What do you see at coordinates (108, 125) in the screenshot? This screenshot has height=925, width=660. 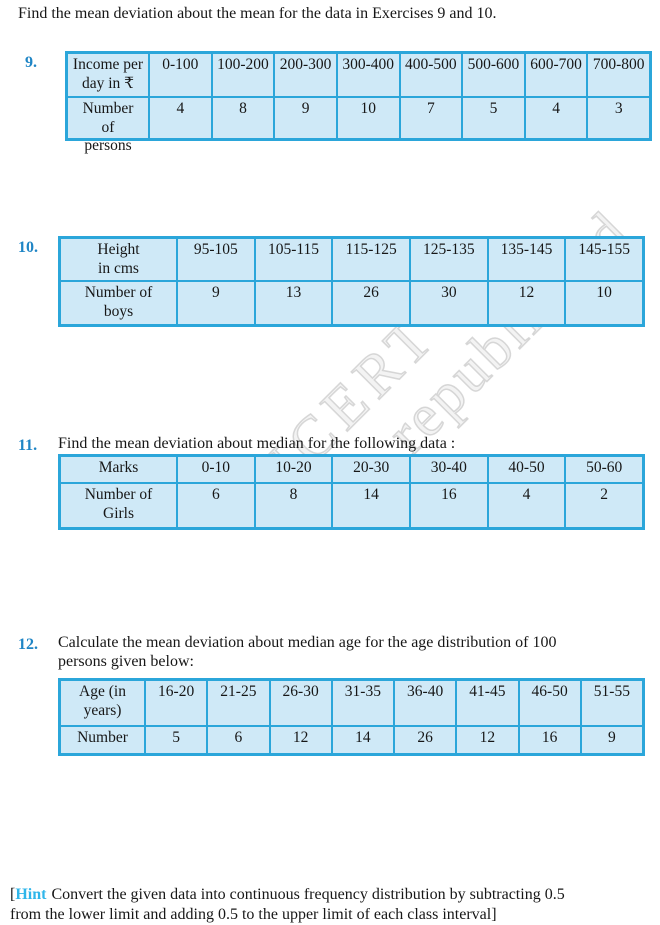 I see `row-label: Number of persons` at bounding box center [108, 125].